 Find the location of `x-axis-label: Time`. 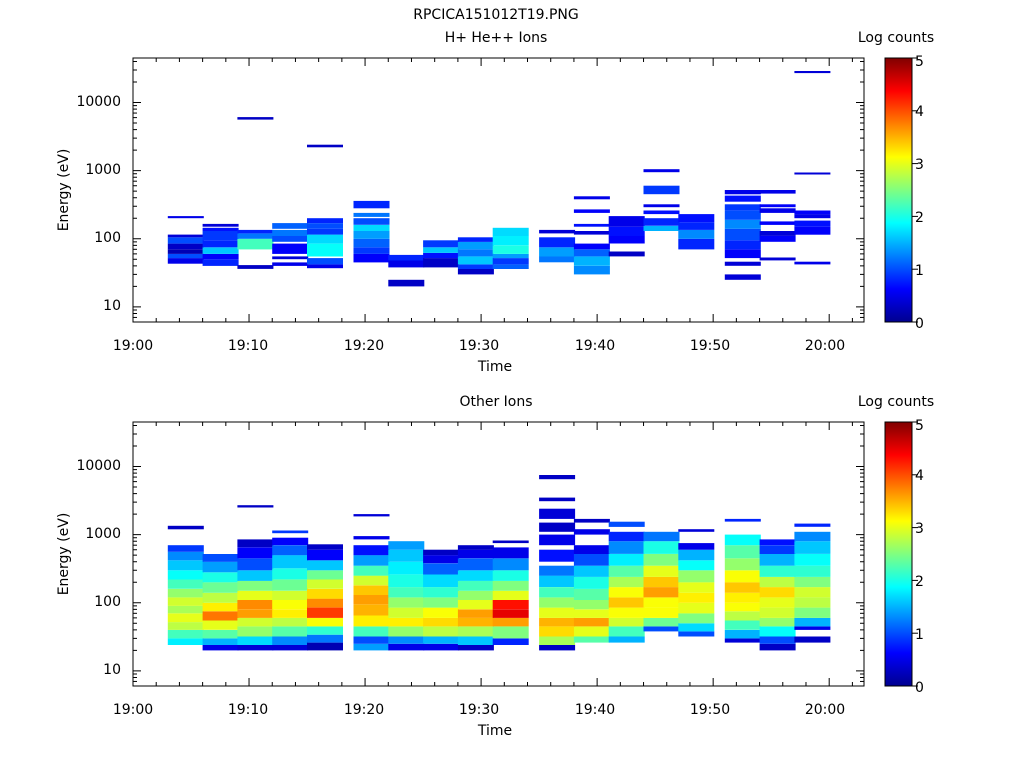

x-axis-label: Time is located at coordinates (494, 731).